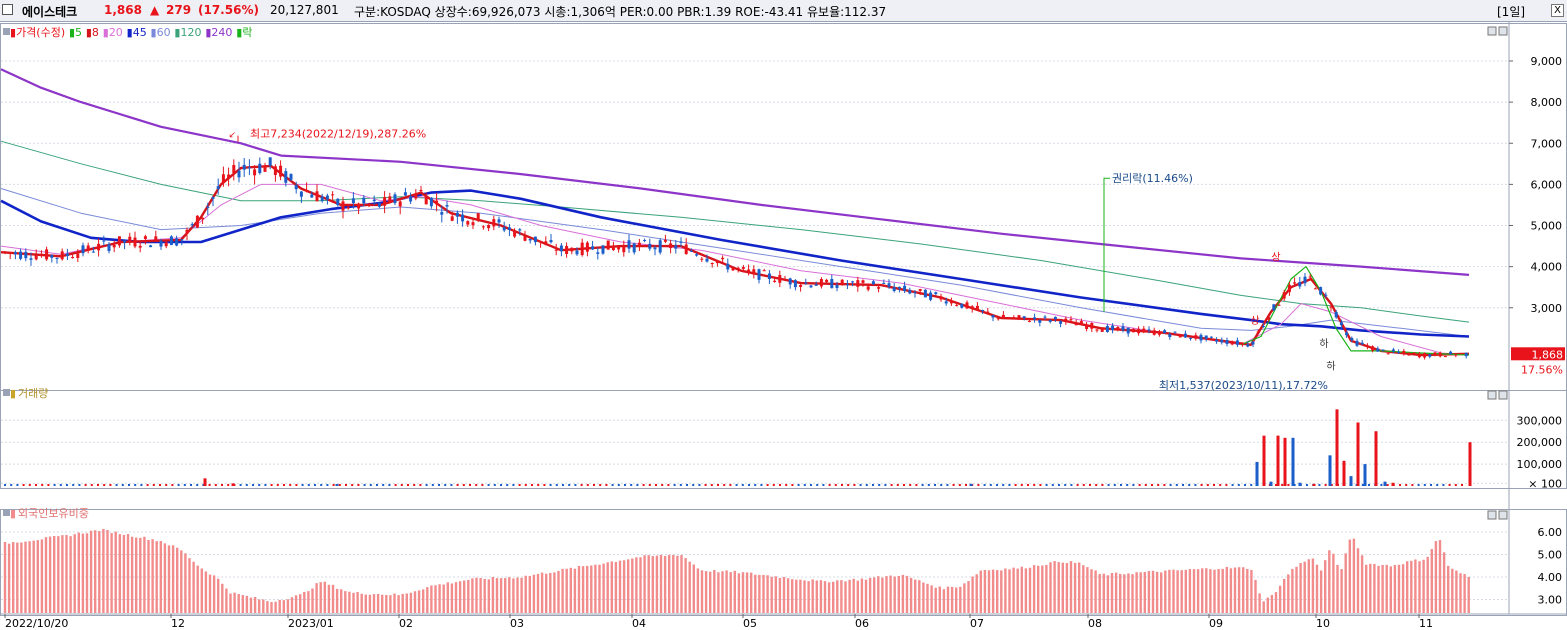 This screenshot has width=1567, height=630. I want to click on period-selector: [1일], so click(1511, 12).